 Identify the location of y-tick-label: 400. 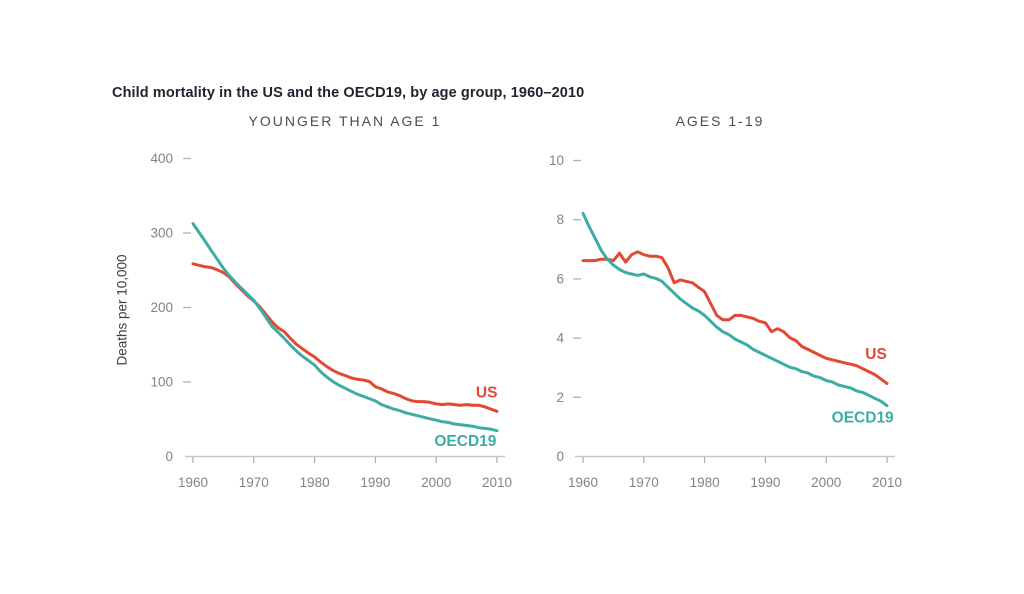
(161, 158).